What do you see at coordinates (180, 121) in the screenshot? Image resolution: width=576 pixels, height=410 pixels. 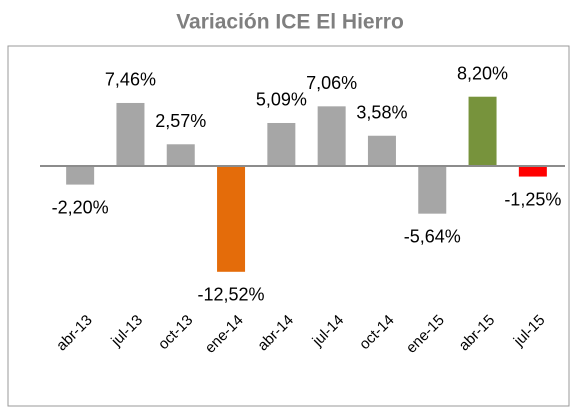 I see `data-label: 2,57%` at bounding box center [180, 121].